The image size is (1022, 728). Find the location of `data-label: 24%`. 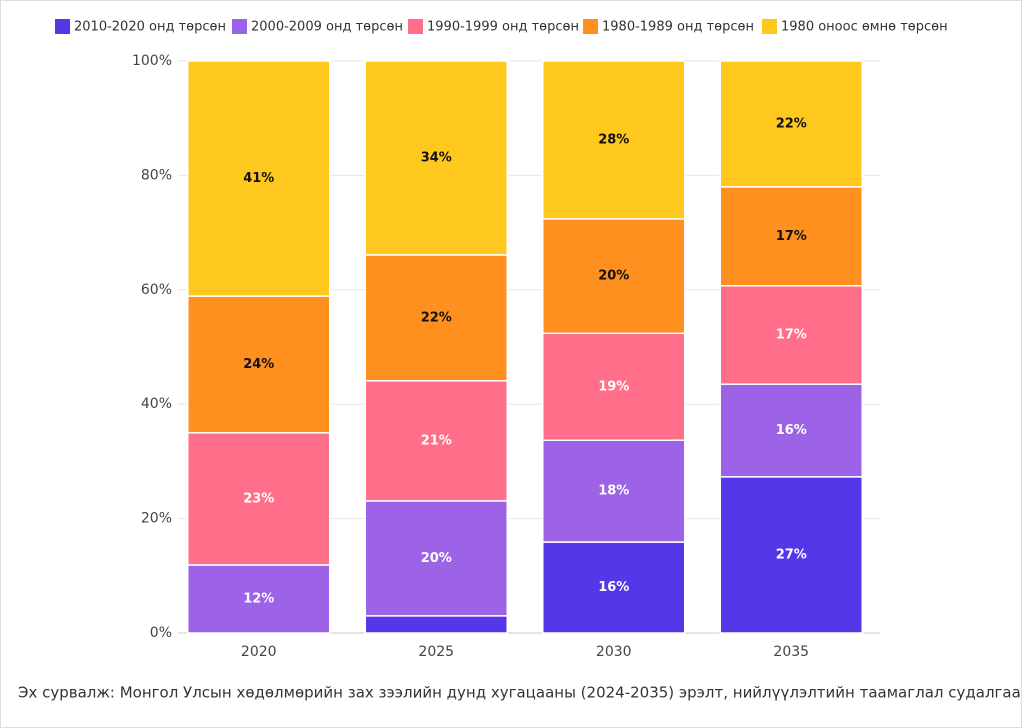

data-label: 24% is located at coordinates (258, 364).